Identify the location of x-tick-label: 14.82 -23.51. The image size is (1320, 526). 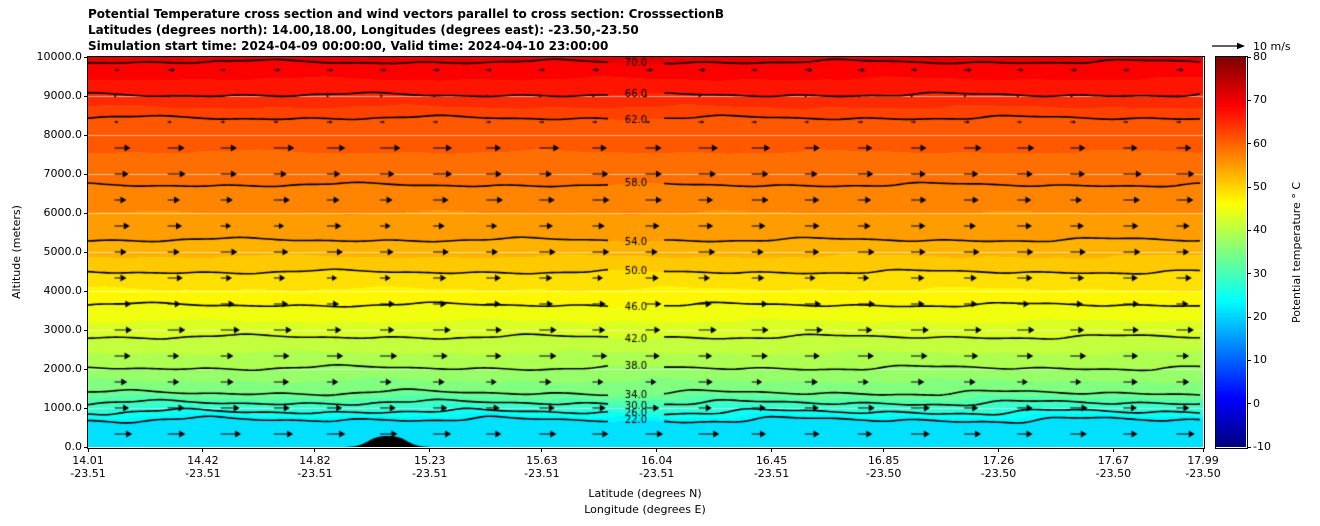
(315, 467).